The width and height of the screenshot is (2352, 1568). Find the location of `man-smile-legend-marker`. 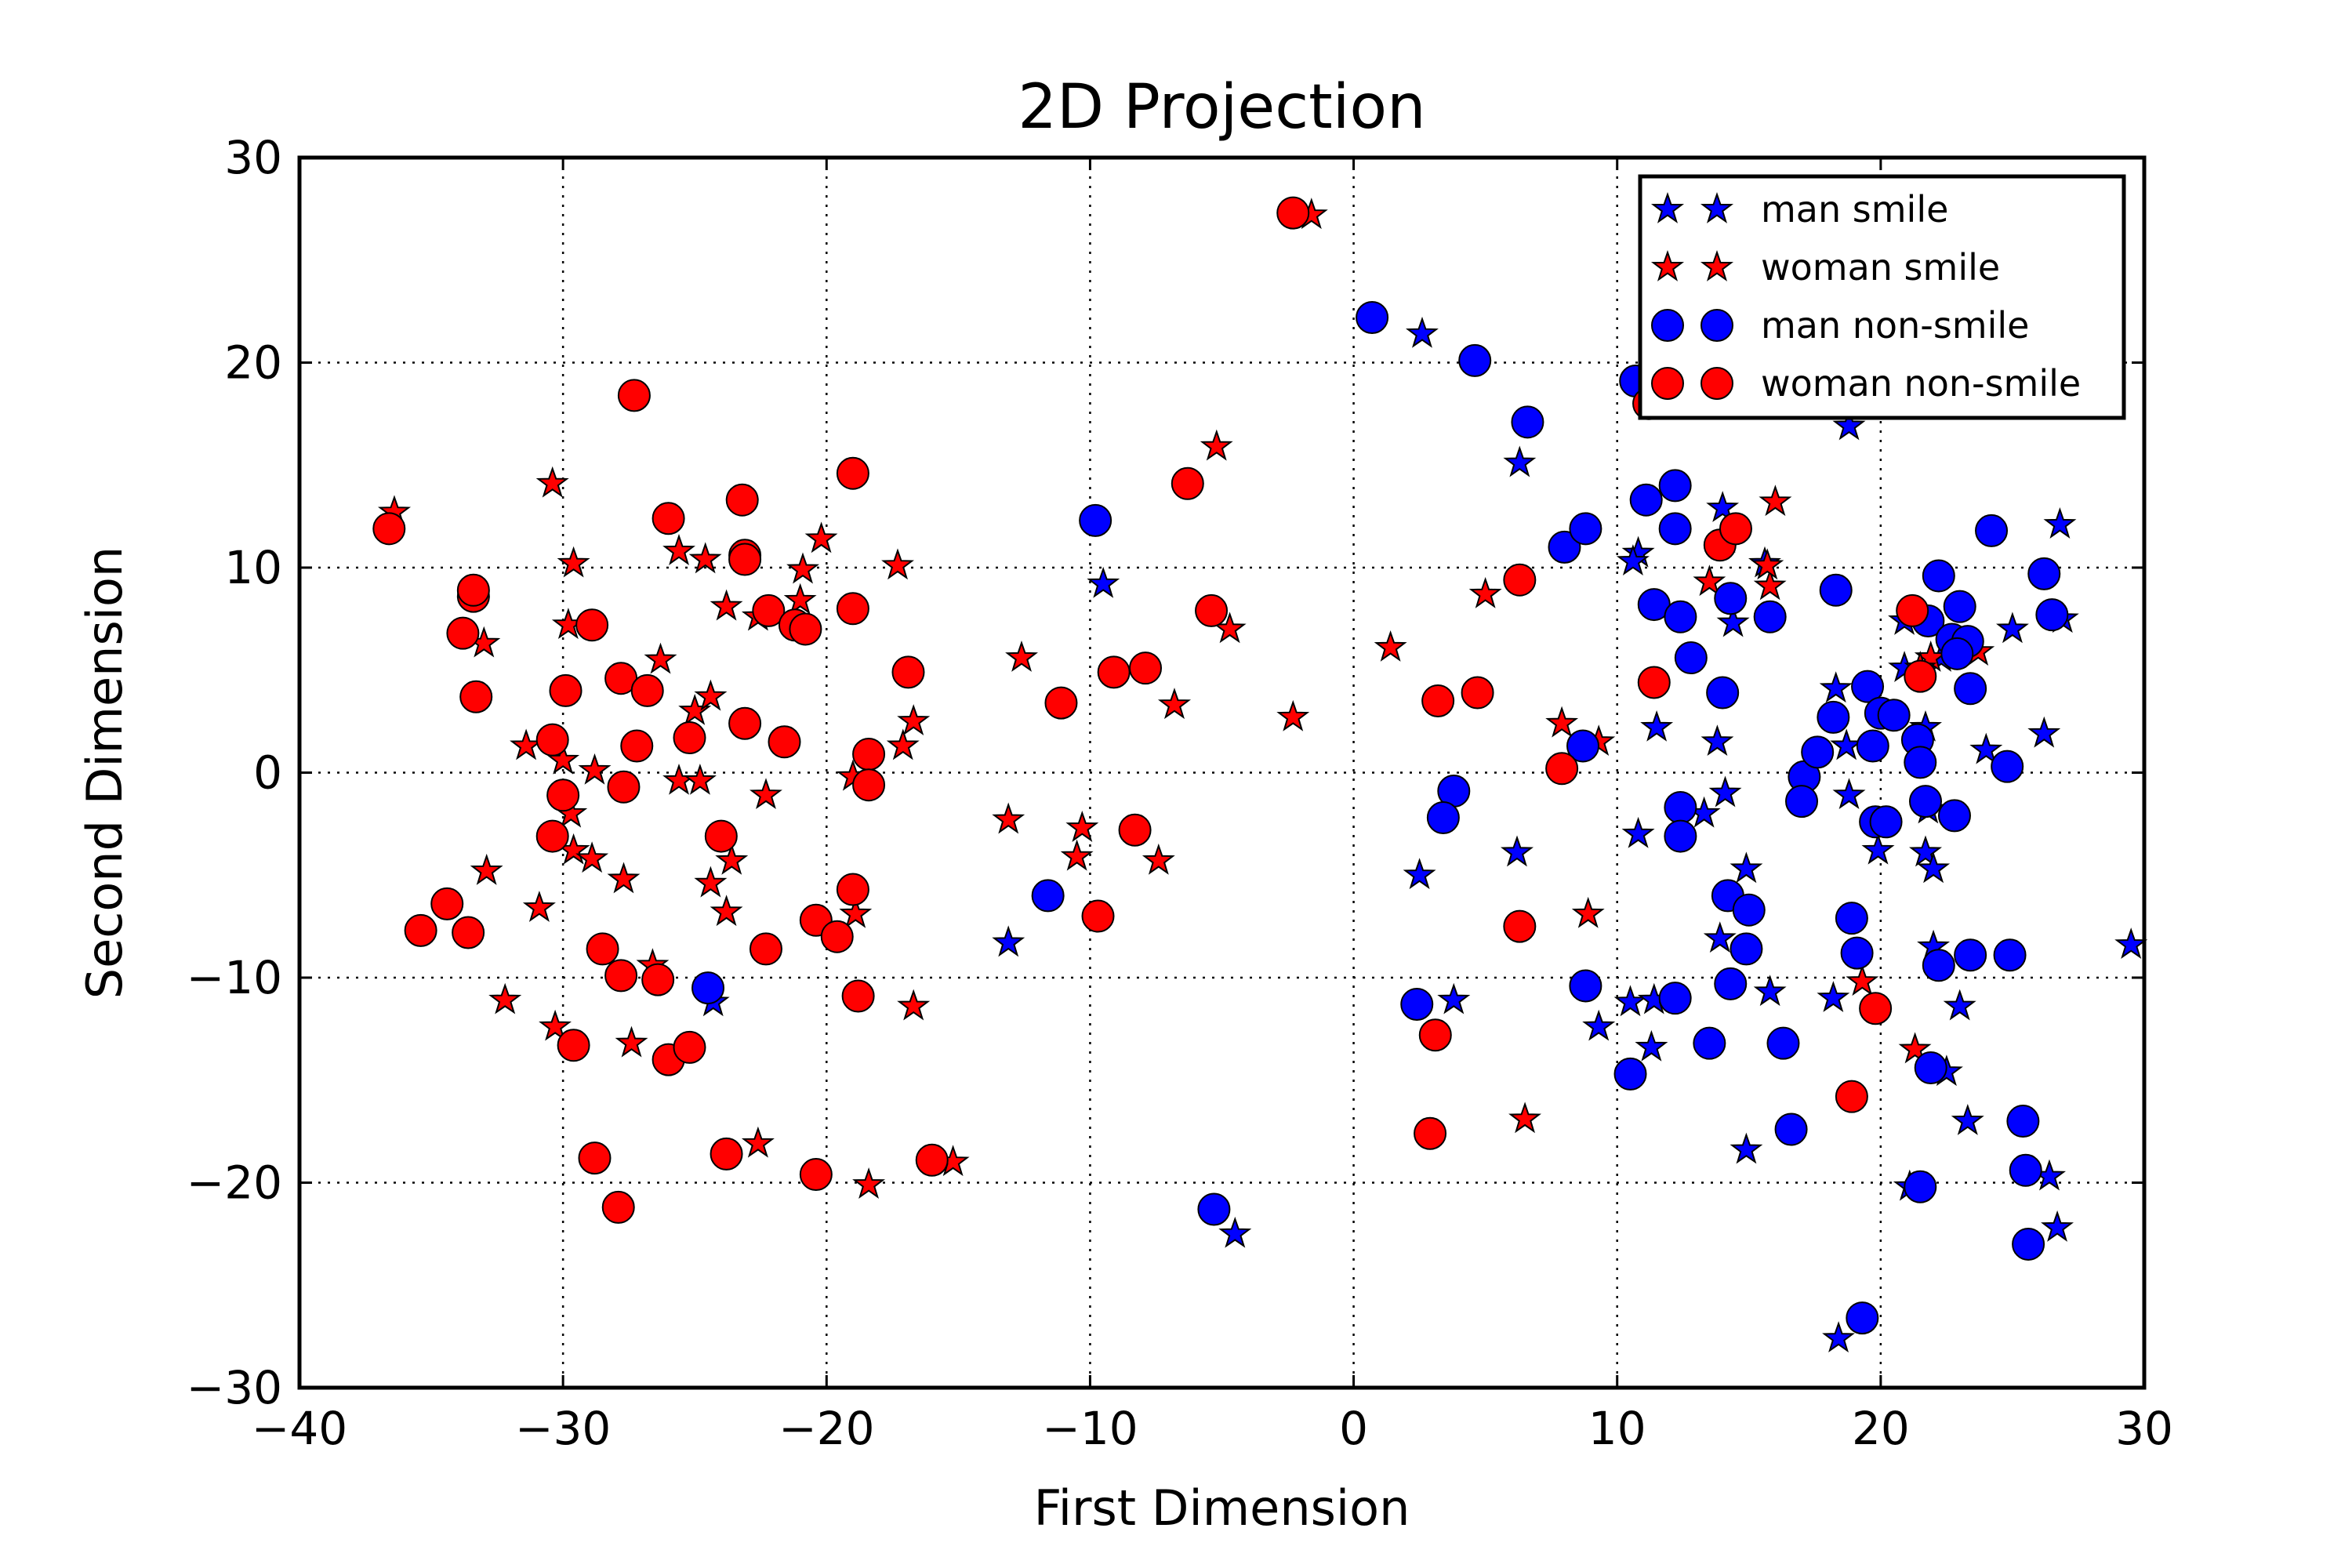

man-smile-legend-marker is located at coordinates (1667, 207).